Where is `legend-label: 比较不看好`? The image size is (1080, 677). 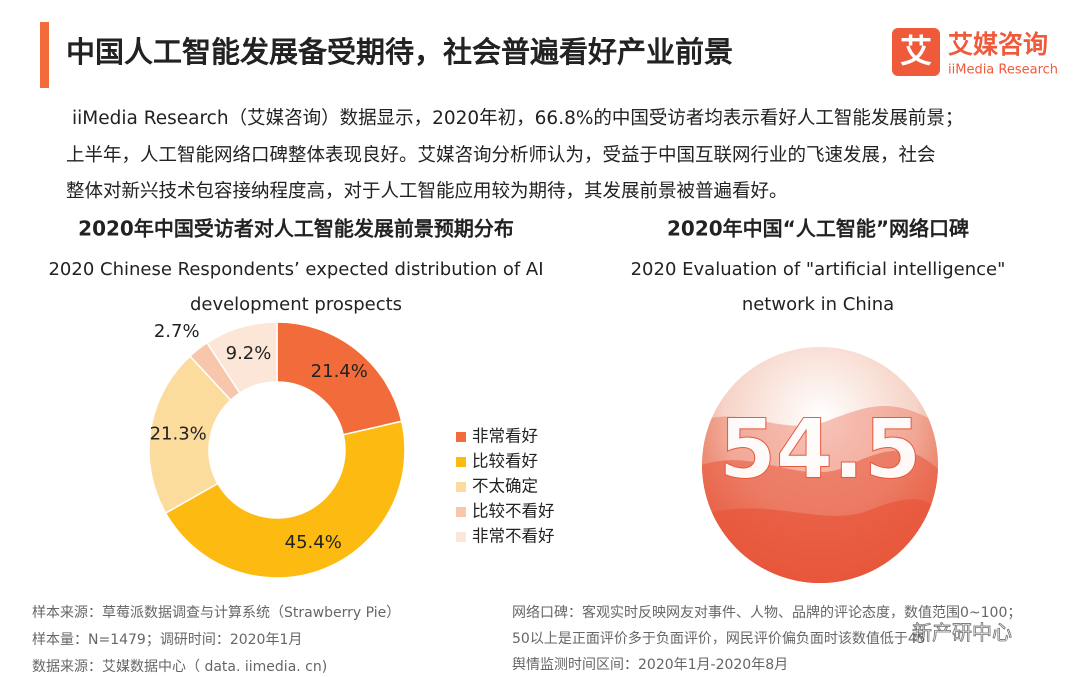 legend-label: 比较不看好 is located at coordinates (513, 511).